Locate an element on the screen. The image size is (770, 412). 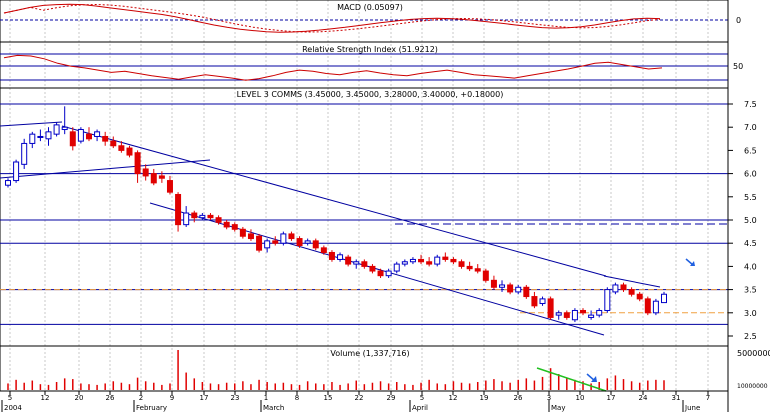
channel-right-segment is located at coordinates (632, 281).